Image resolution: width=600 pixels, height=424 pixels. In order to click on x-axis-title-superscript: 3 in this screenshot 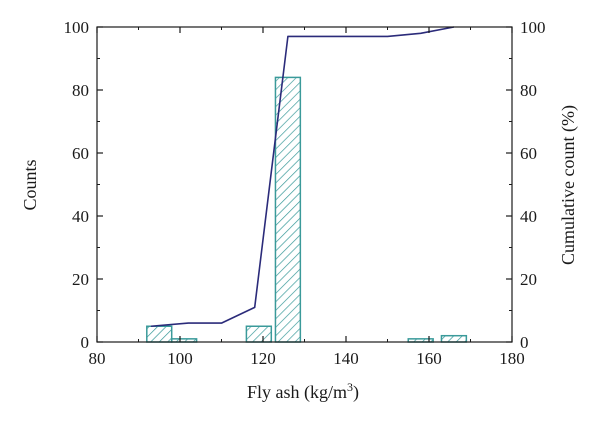, I will do `click(350, 387)`.